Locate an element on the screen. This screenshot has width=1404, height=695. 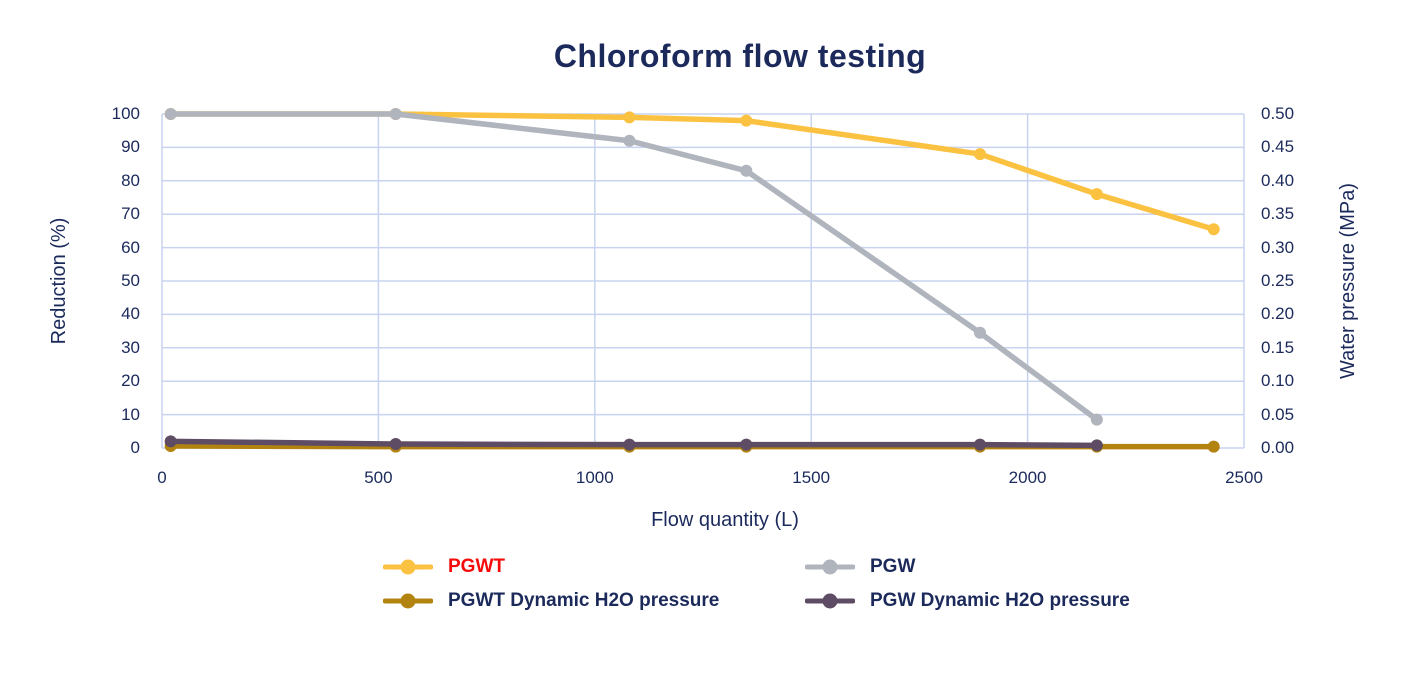
legend-label-4: PGW Dynamic H2O pressure is located at coordinates (1000, 600).